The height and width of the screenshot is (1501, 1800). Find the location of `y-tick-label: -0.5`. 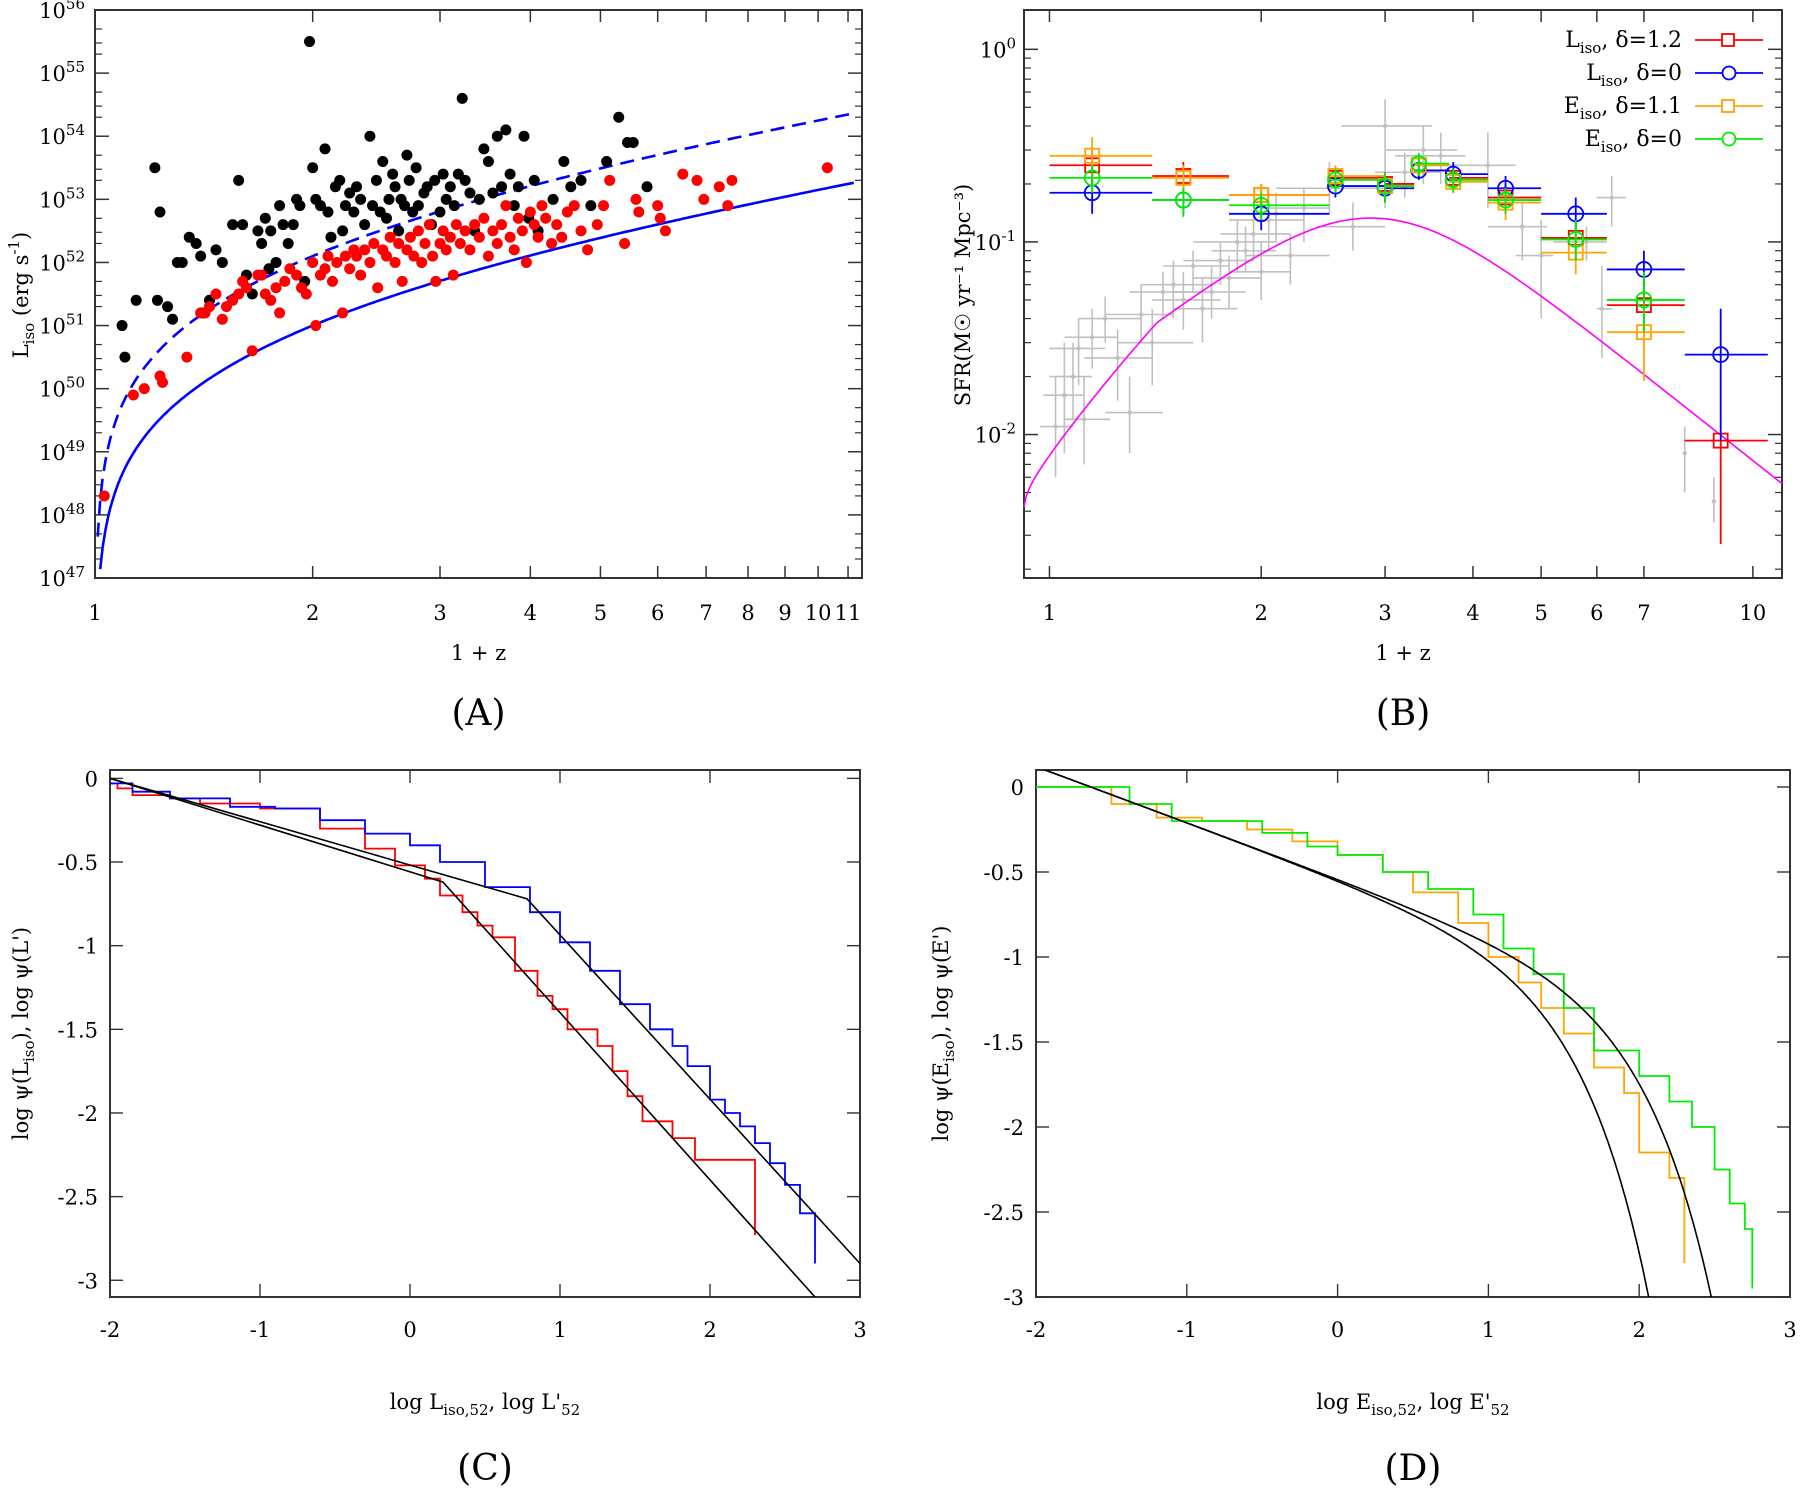

y-tick-label: -0.5 is located at coordinates (78, 863).